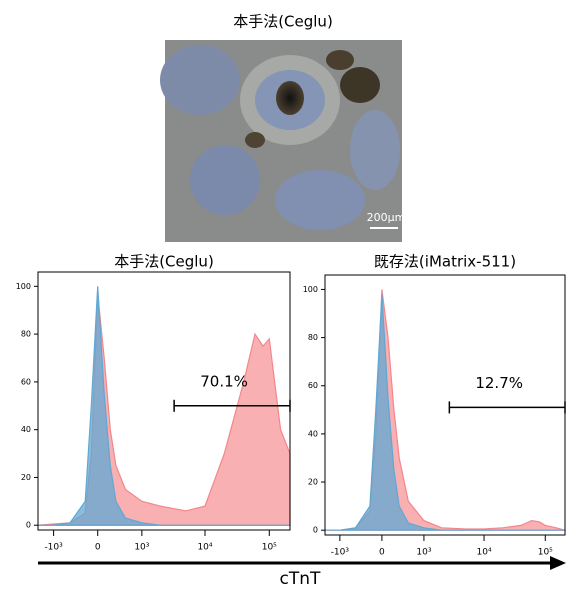 The width and height of the screenshot is (567, 591). What do you see at coordinates (558, 563) in the screenshot?
I see `arrow-head` at bounding box center [558, 563].